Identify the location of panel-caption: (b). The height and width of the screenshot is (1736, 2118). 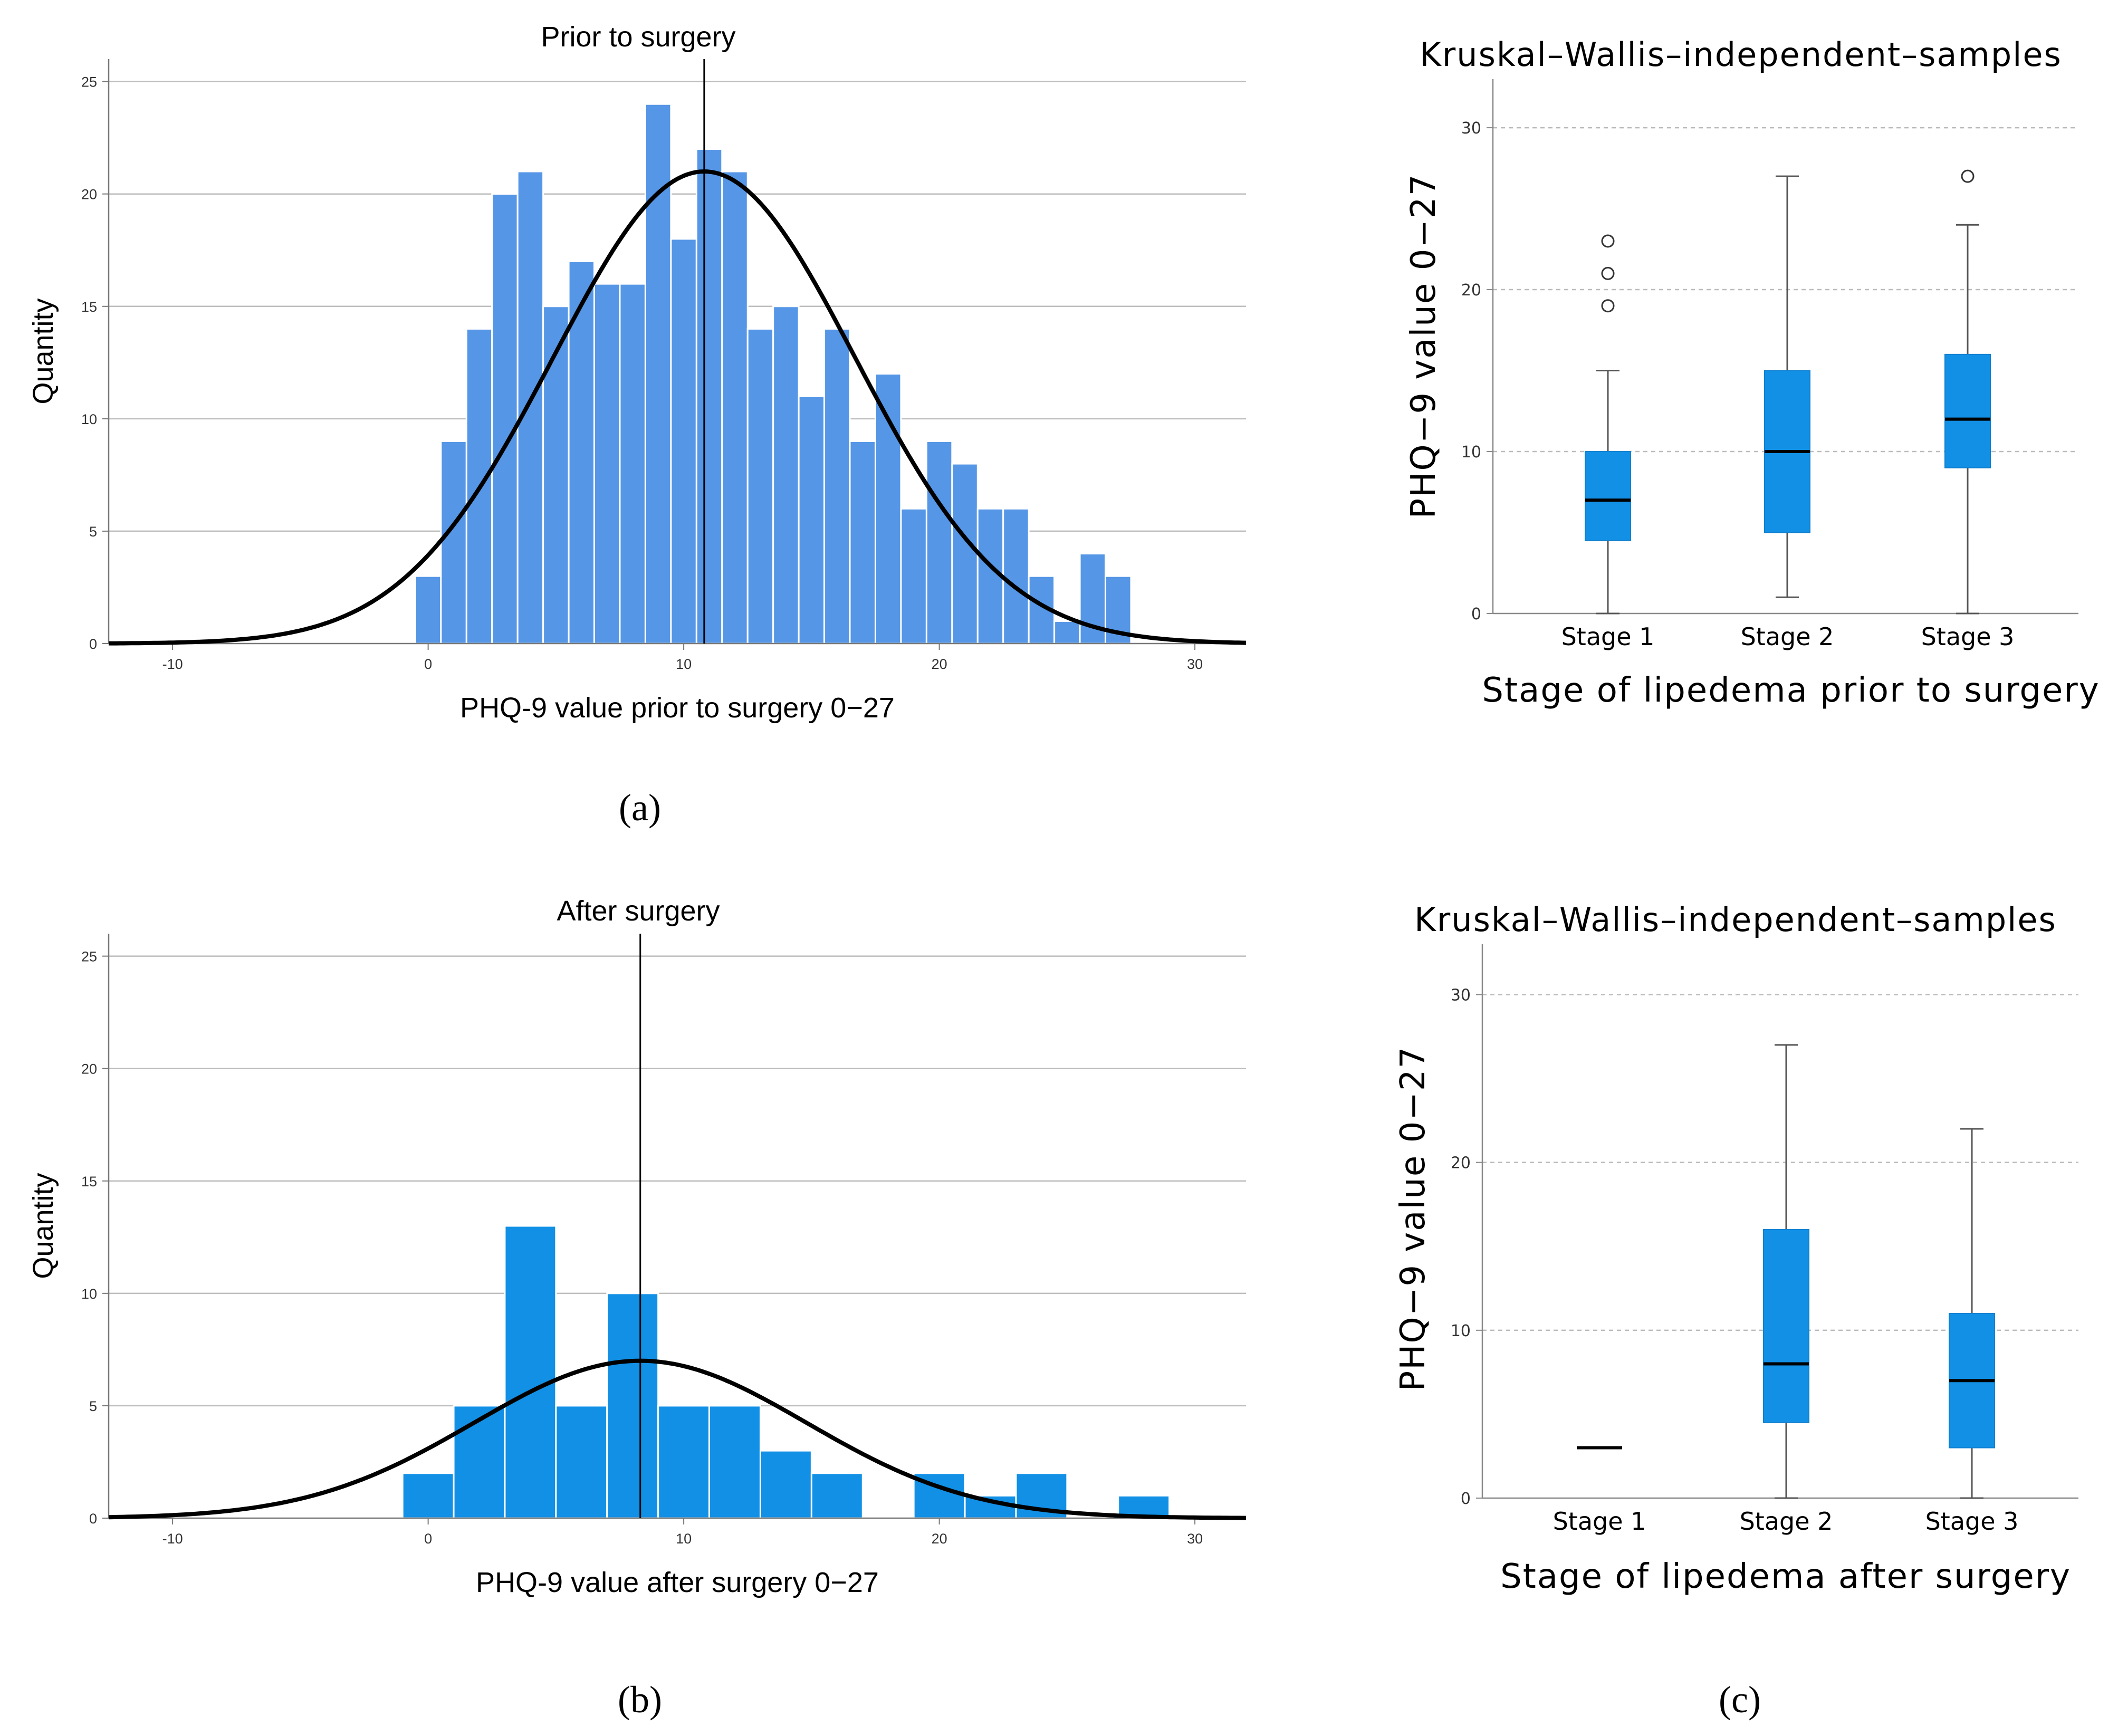
(640, 1700).